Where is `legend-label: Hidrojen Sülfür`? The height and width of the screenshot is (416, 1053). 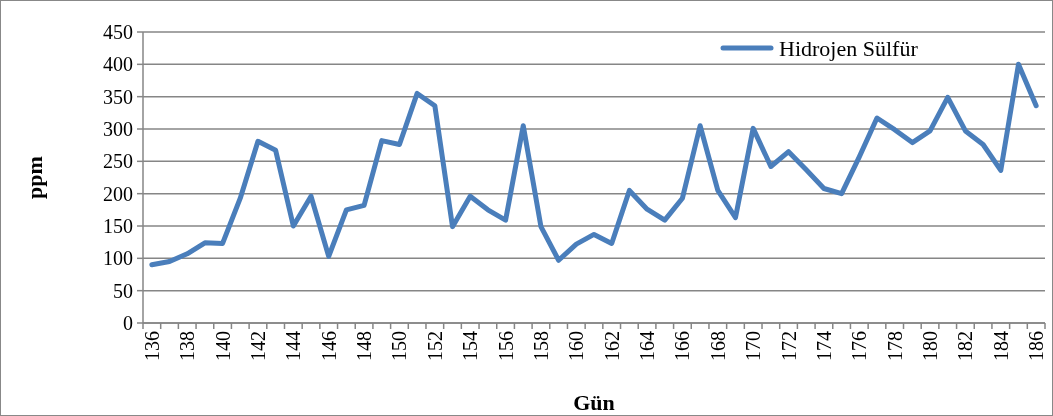 legend-label: Hidrojen Sülfür is located at coordinates (849, 48).